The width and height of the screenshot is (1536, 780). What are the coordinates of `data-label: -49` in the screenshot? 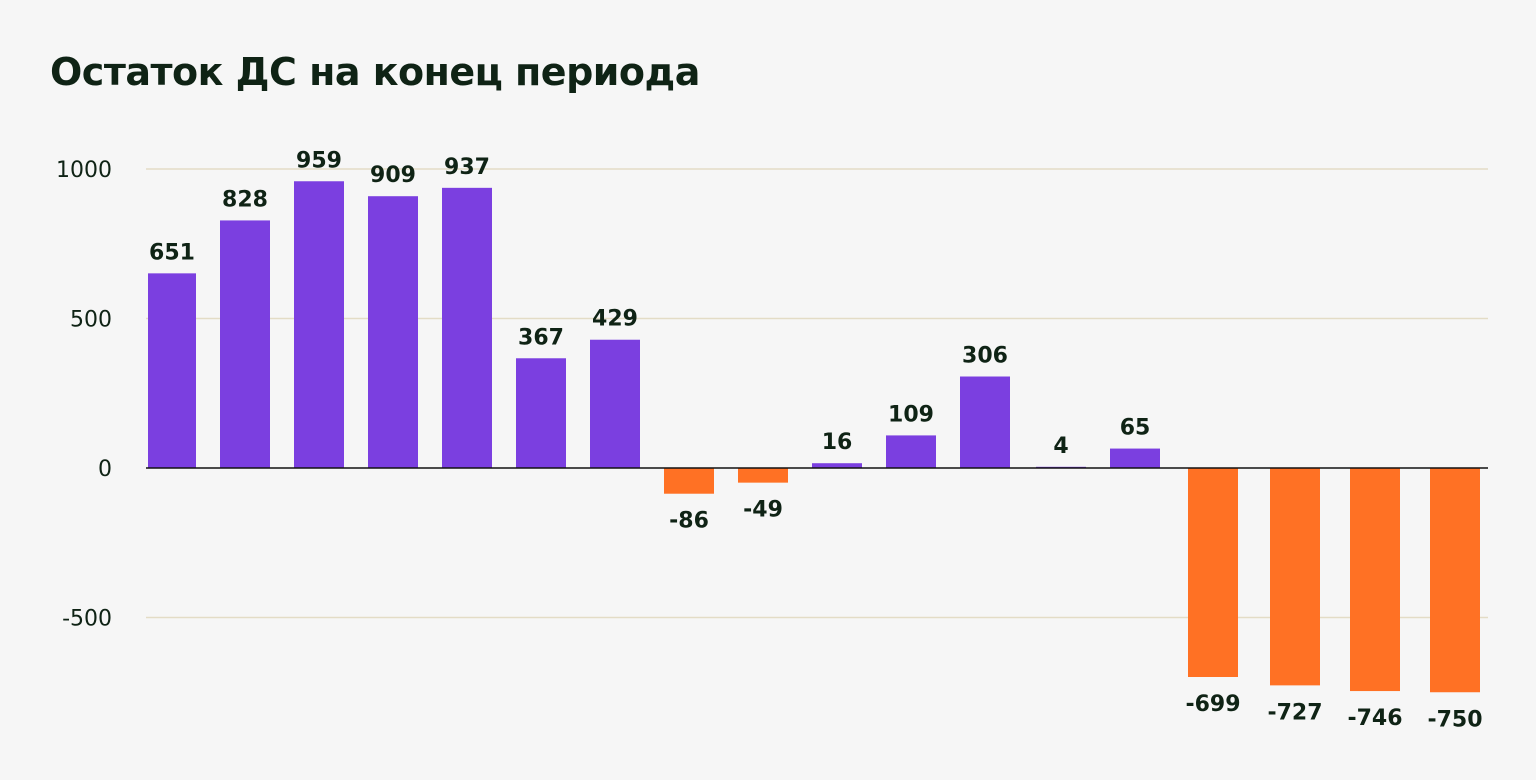 It's located at (763, 510).